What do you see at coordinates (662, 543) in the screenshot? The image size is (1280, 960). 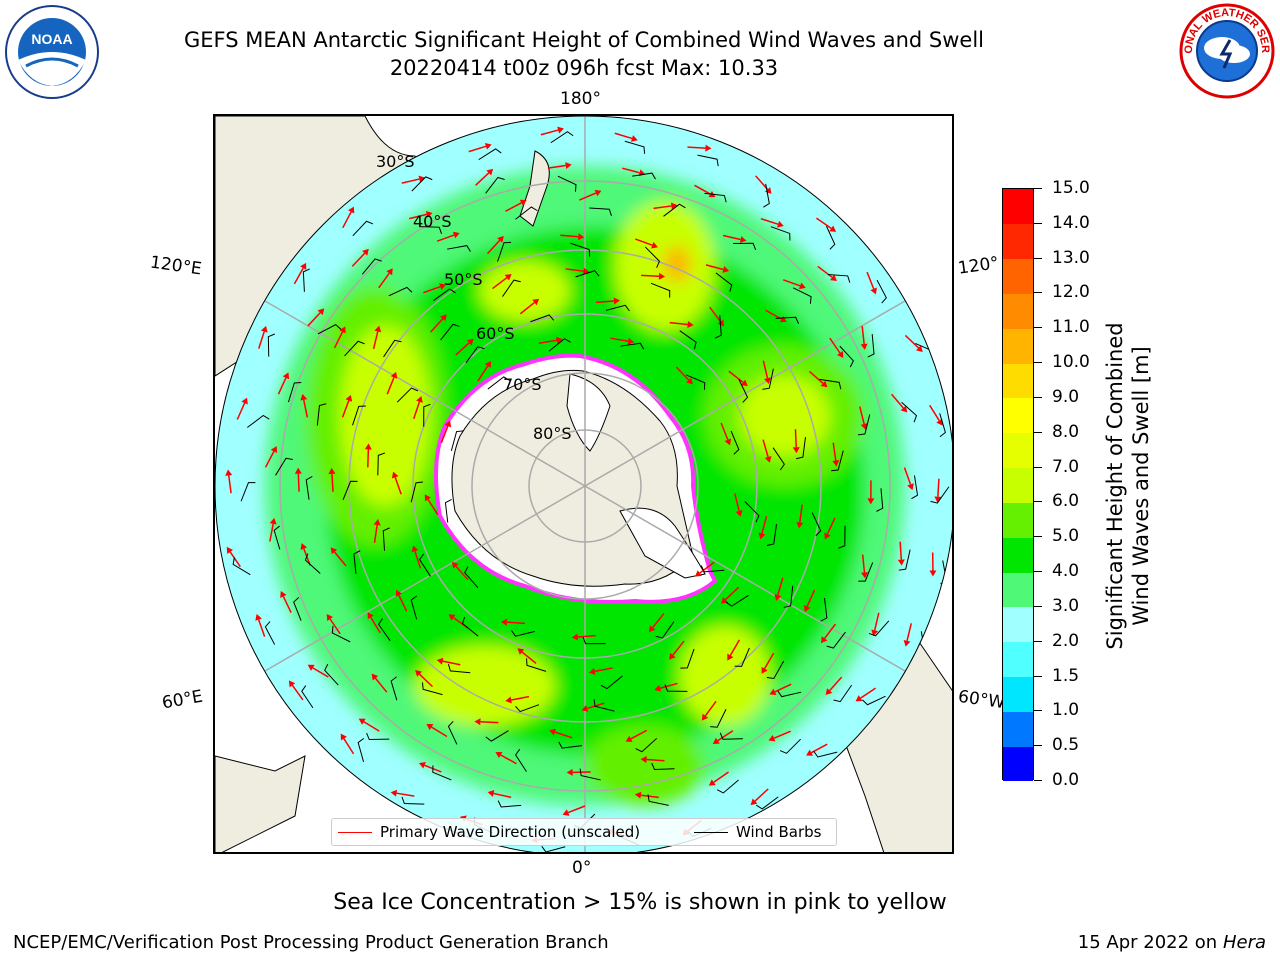 I see `antarctic-peninsula` at bounding box center [662, 543].